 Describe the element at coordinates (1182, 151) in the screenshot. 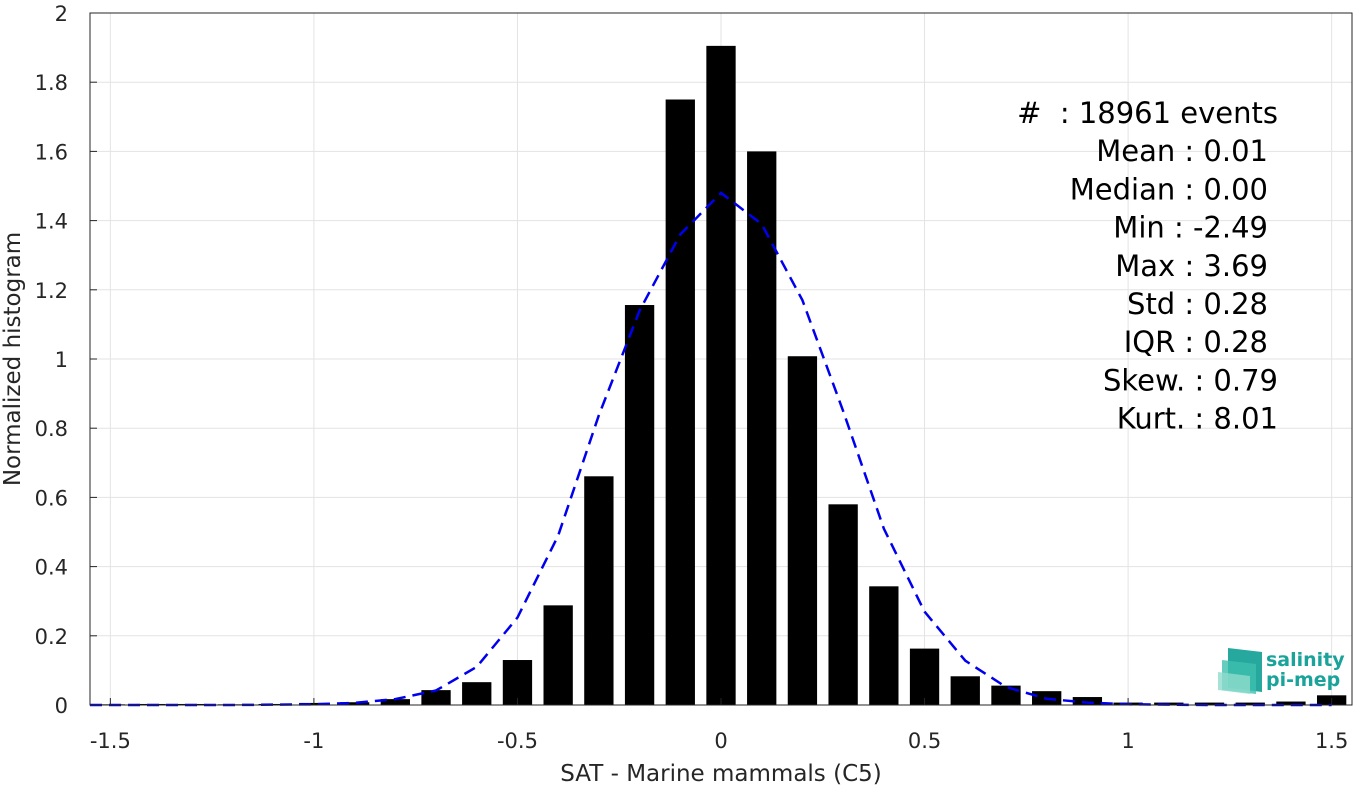

I see `stat-line: Mean : 0.01` at that location.